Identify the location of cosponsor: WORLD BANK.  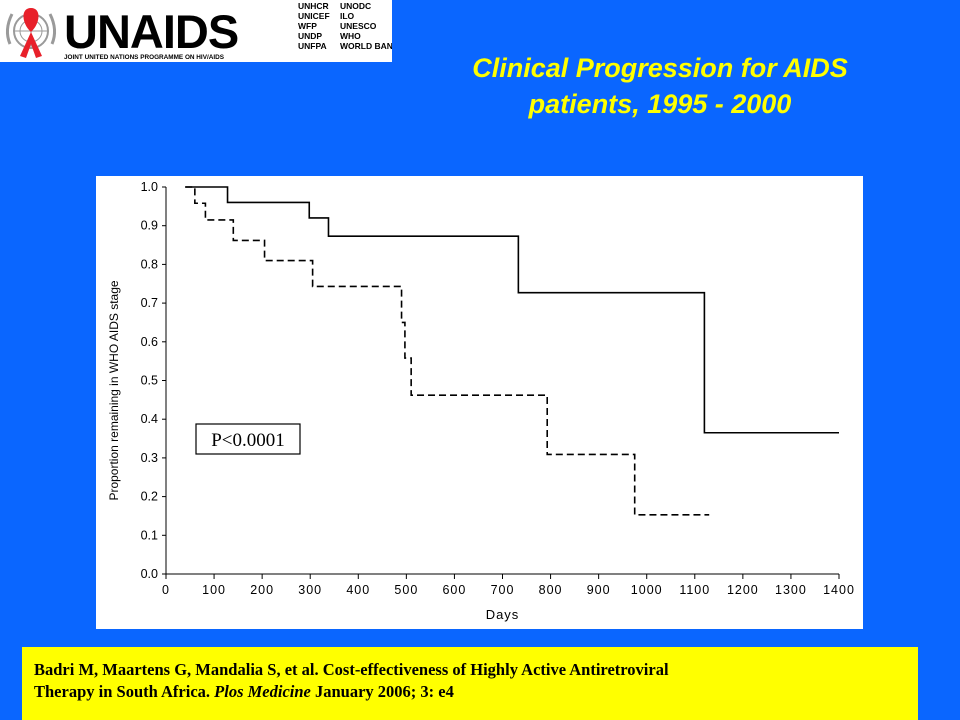
(366, 46).